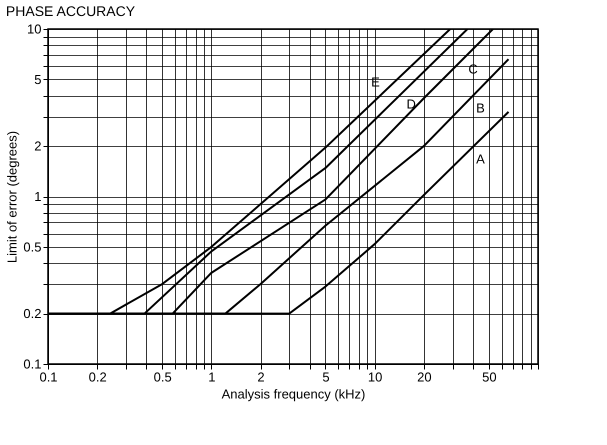  What do you see at coordinates (97, 377) in the screenshot?
I see `x-tick-label: 0.2` at bounding box center [97, 377].